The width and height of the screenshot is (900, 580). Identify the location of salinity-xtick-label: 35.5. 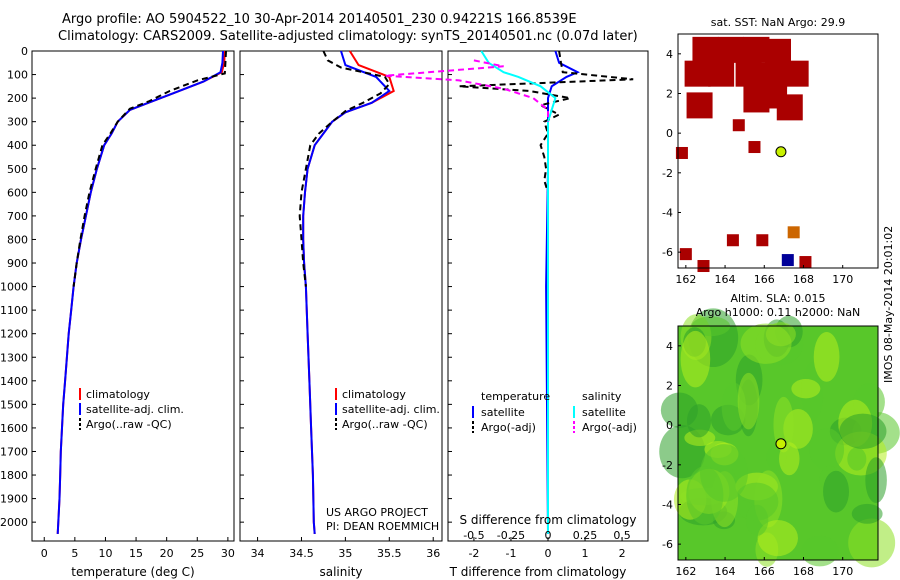
(389, 553).